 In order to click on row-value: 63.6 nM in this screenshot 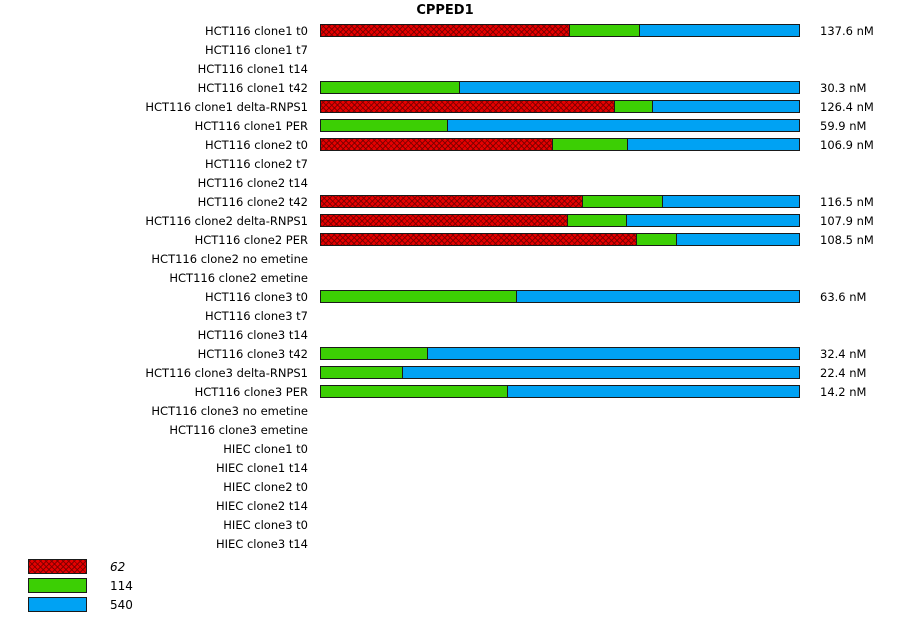, I will do `click(843, 296)`.